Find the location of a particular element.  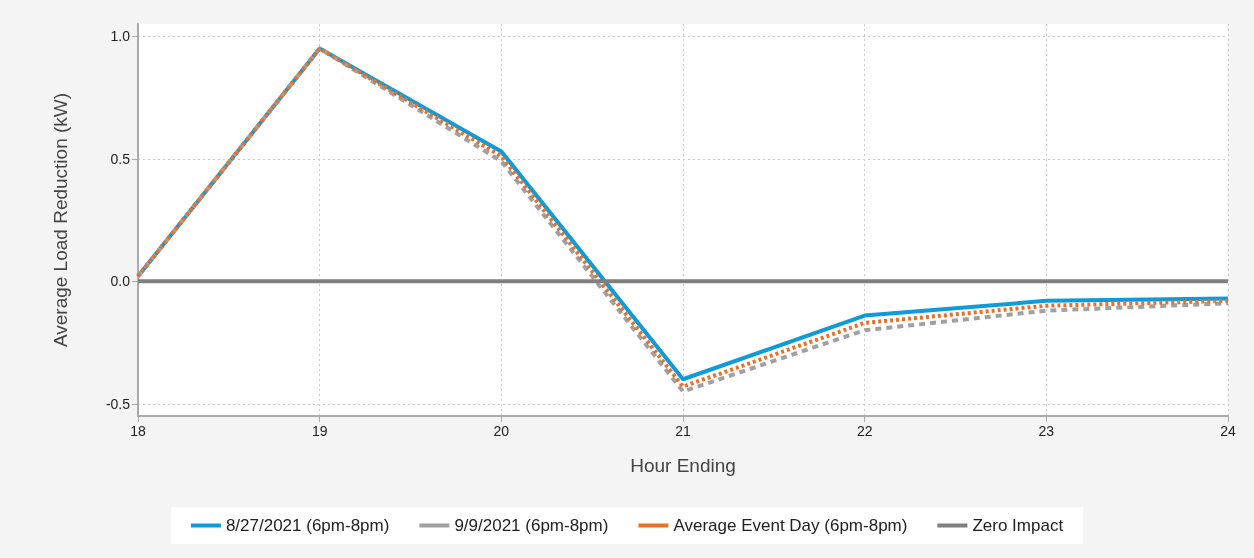

legend-label: 8/27/2021 (6pm-8pm) is located at coordinates (307, 525).